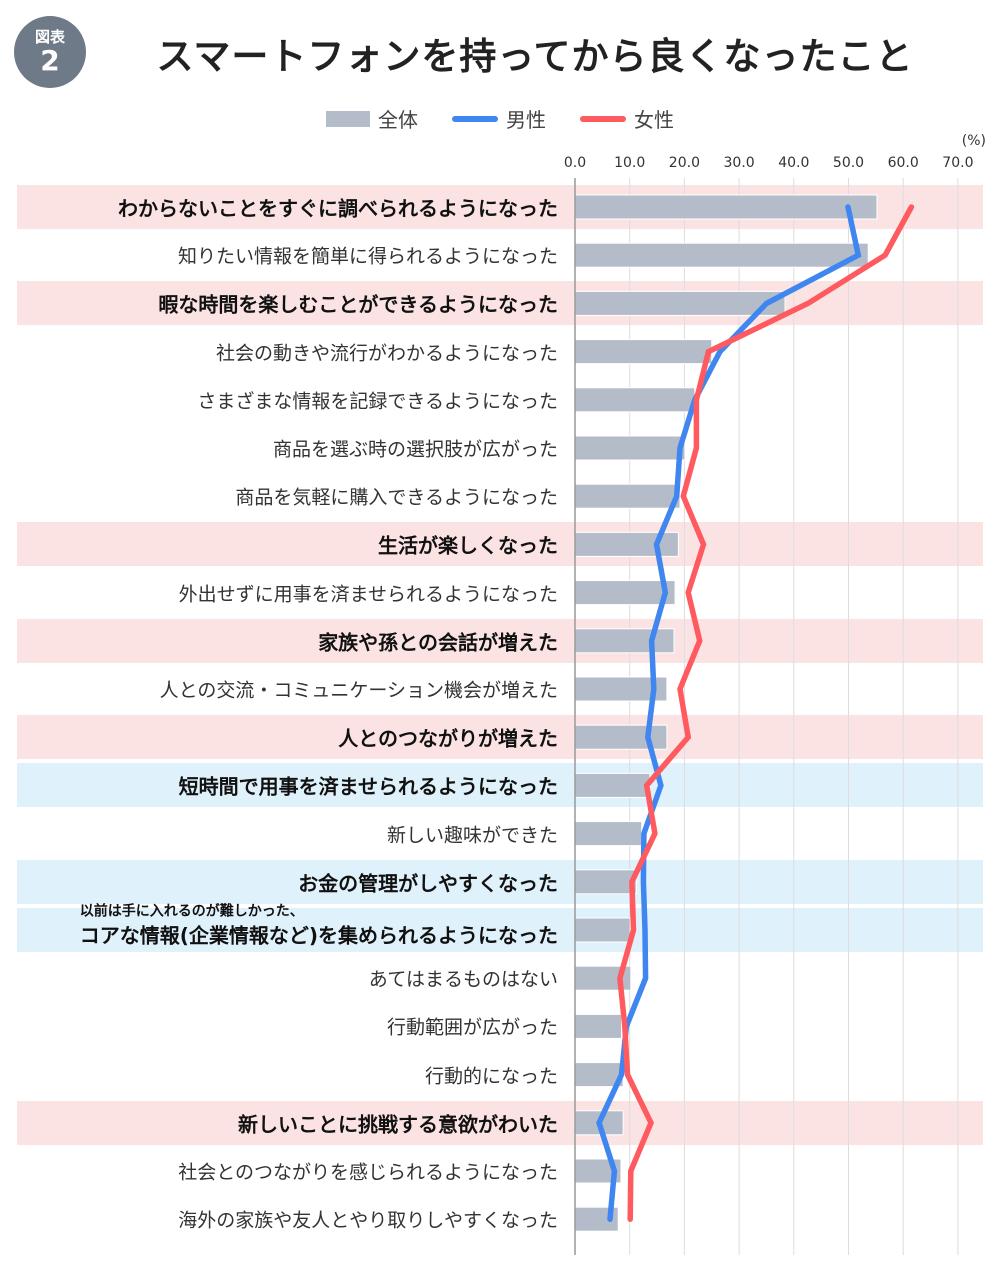 This screenshot has width=1000, height=1288. I want to click on category-label-text: あてはまるものはない, so click(463, 979).